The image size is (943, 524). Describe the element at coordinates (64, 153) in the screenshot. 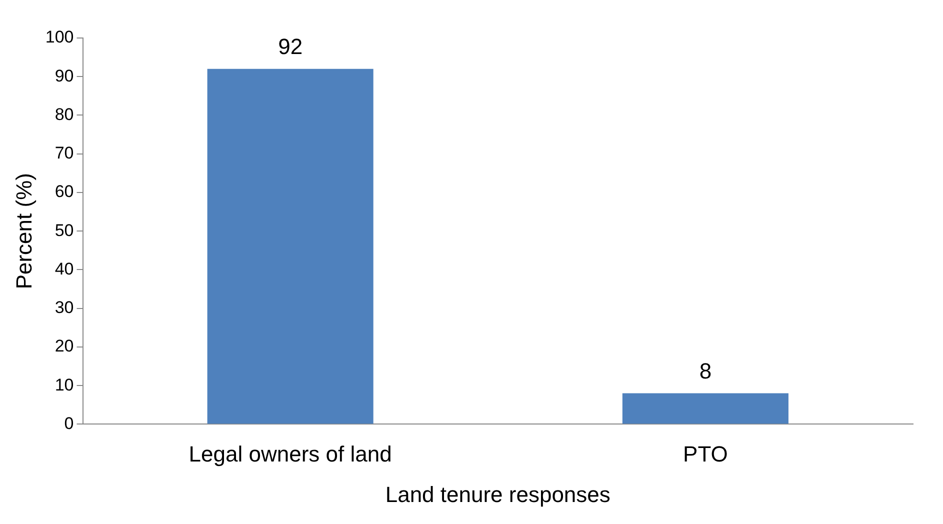

I see `y-tick-label: 70` at that location.